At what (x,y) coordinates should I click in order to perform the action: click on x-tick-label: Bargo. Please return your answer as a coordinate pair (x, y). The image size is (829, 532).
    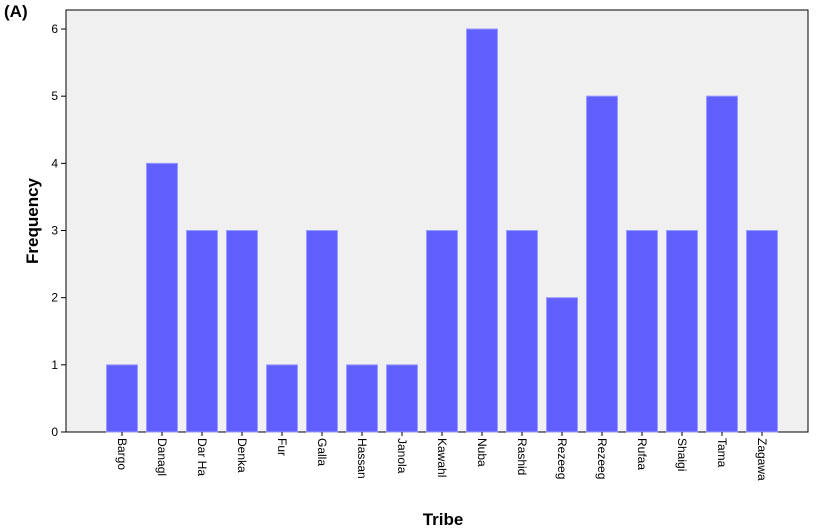
    Looking at the image, I should click on (122, 454).